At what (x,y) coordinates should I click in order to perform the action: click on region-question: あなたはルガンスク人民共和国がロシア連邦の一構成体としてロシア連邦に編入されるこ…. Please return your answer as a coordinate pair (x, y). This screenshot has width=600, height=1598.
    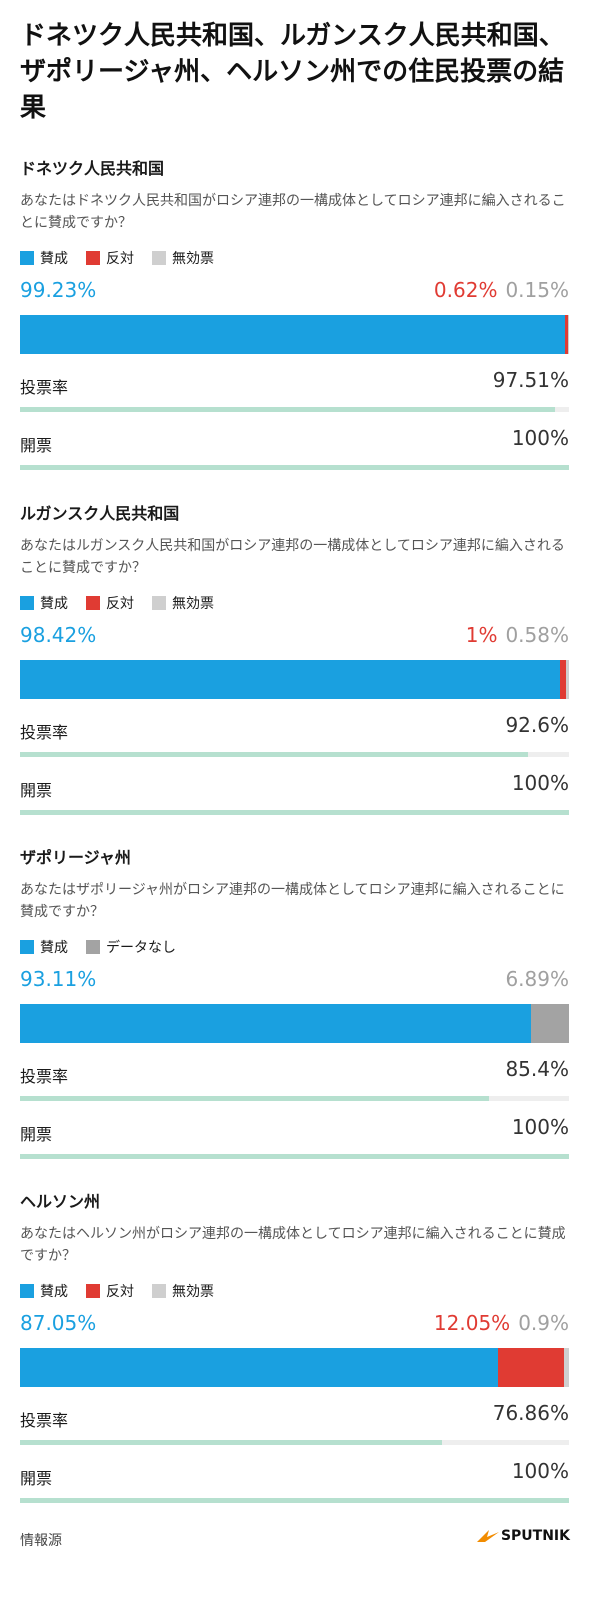
    Looking at the image, I should click on (292, 557).